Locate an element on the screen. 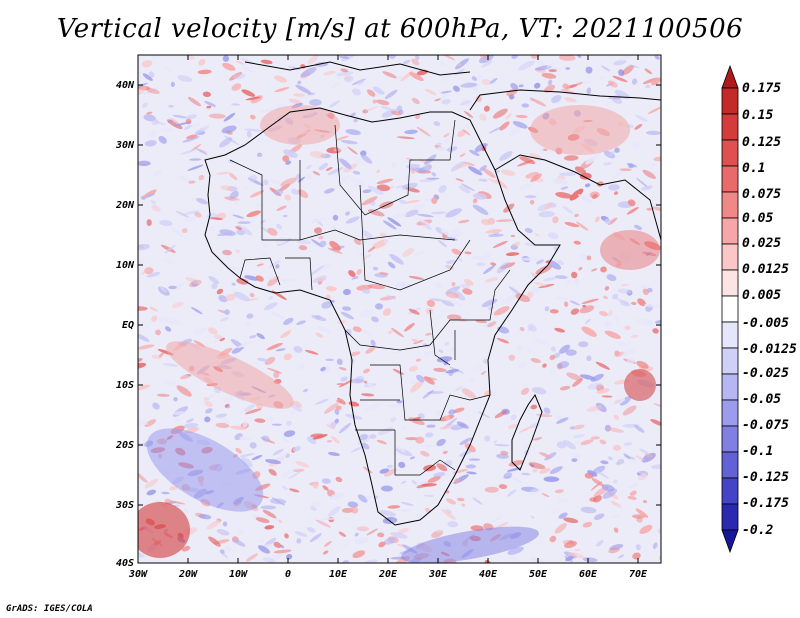 The height and width of the screenshot is (618, 800). colorbar-label: 0.15 is located at coordinates (757, 115).